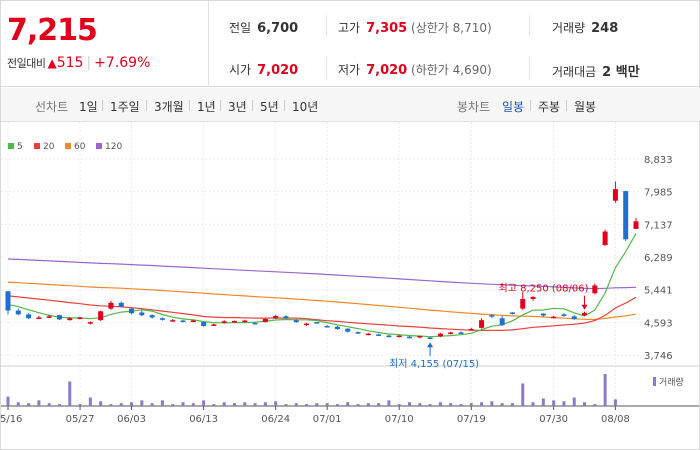  I want to click on x-tick-label: 06/13, so click(203, 419).